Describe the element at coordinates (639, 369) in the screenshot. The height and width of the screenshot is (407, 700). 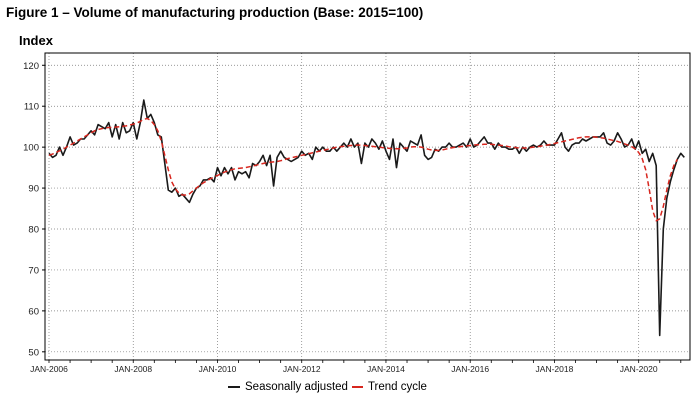
I see `x-tick-label: JAN-2020` at that location.